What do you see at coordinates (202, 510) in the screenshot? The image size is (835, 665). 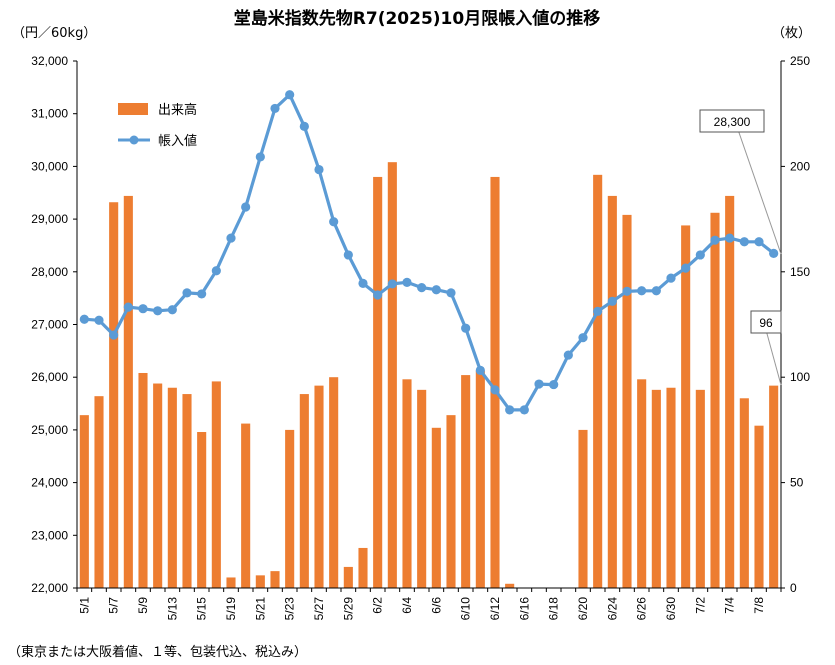 I see `volume-bar-5/15` at bounding box center [202, 510].